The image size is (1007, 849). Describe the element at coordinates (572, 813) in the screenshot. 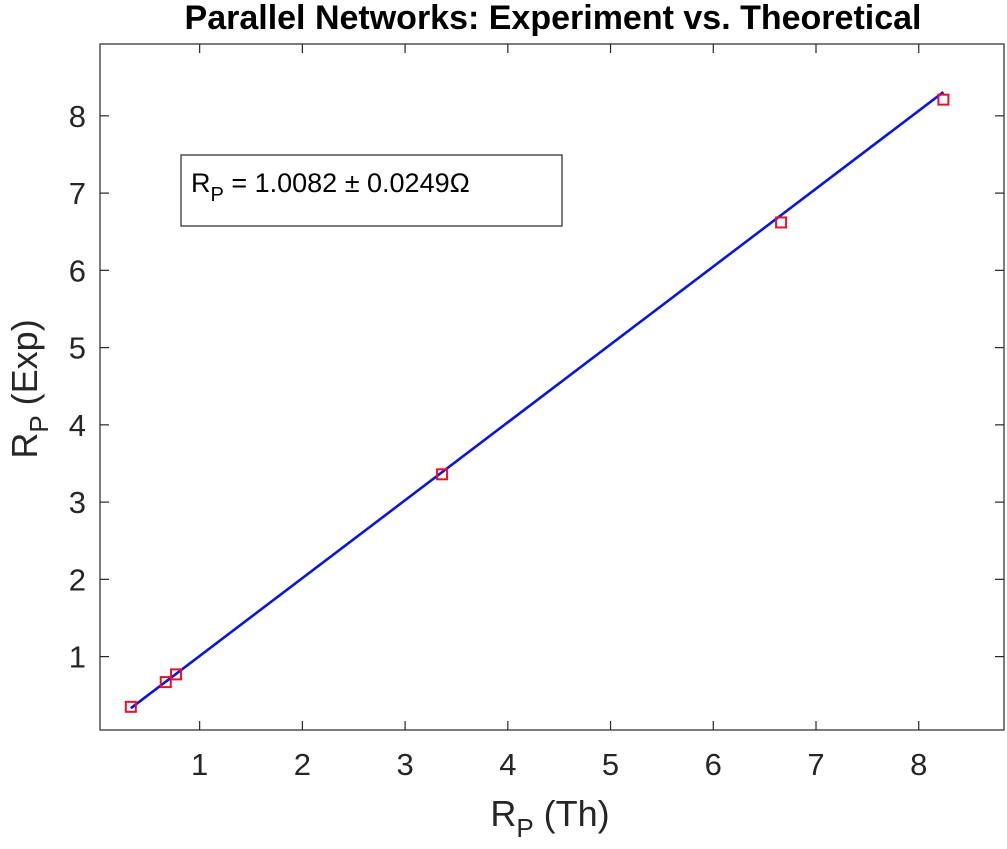

I see `x-axis-label-text: (Th)` at that location.